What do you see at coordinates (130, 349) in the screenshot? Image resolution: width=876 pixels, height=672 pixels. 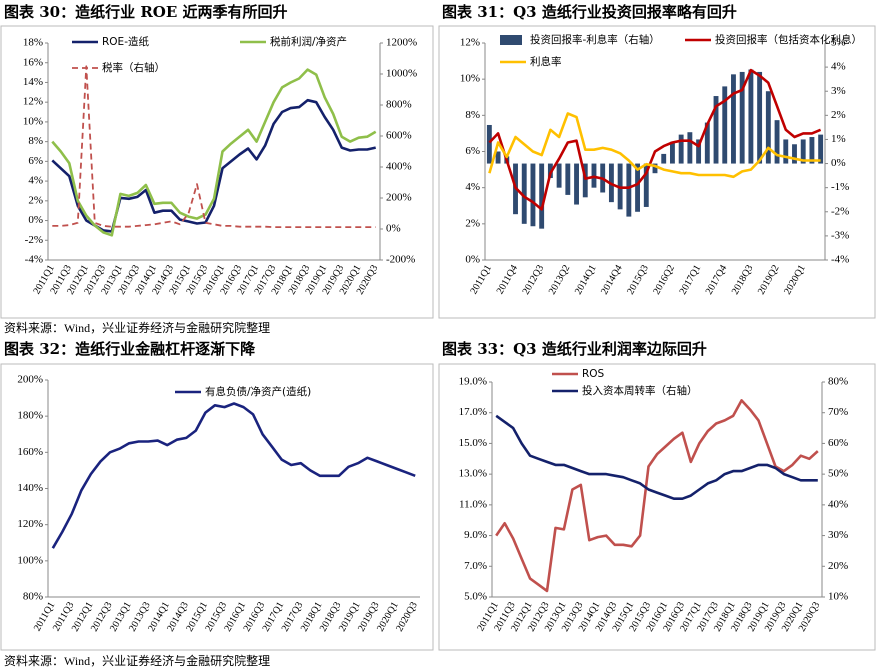 I see `chart-title: 图表 32：造纸行业金融杠杆逐渐下降` at bounding box center [130, 349].